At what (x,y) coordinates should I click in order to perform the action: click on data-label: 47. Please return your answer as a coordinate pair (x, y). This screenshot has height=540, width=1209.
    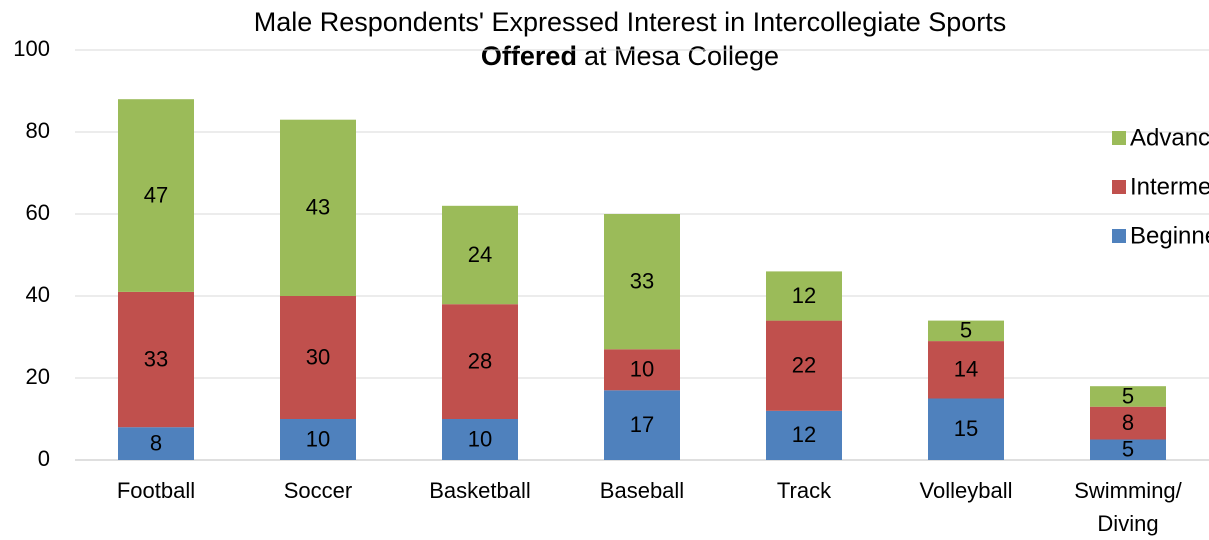
    Looking at the image, I should click on (156, 194).